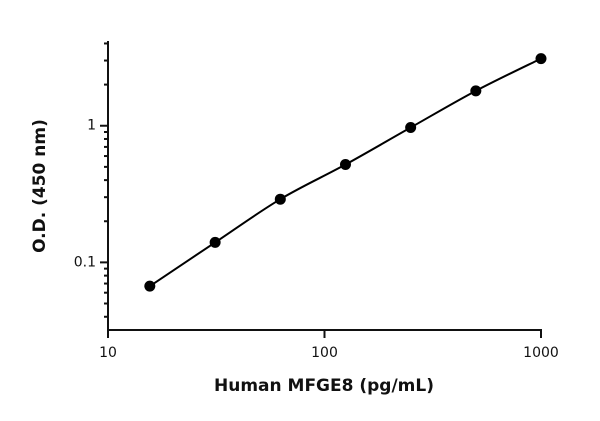 This screenshot has width=600, height=421. Describe the element at coordinates (91, 126) in the screenshot. I see `y-tick-label: 1` at that location.